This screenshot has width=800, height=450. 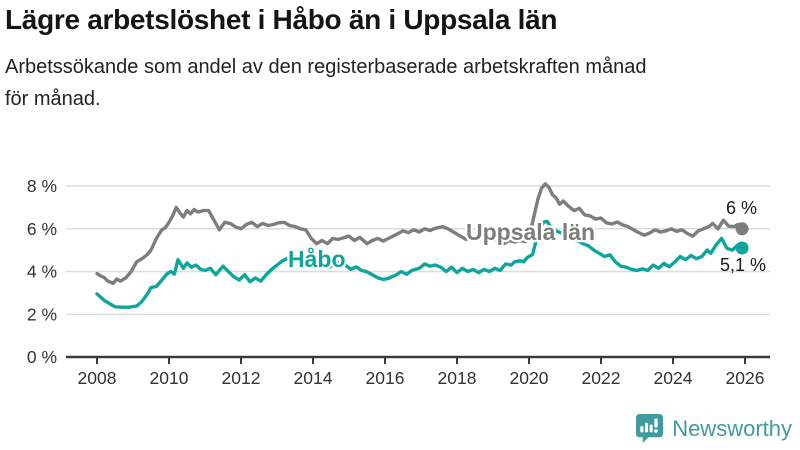 What do you see at coordinates (421, 378) in the screenshot?
I see `x-axis-labels: 2008 2010 2012 2014 2016 2018 2020 2022 2024 2026` at bounding box center [421, 378].